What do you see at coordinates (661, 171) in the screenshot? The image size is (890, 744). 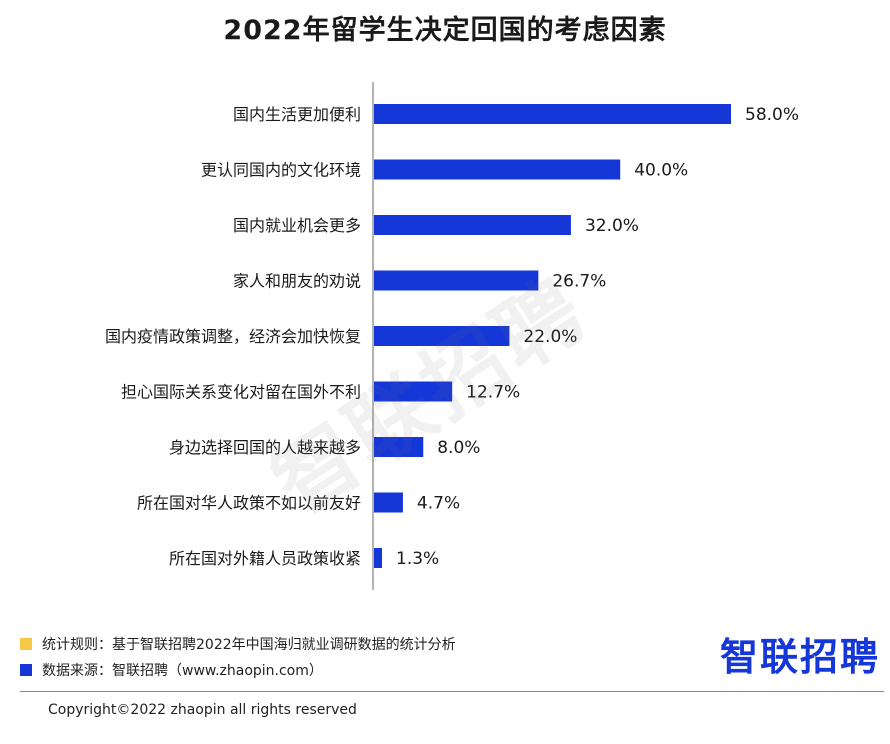 I see `value-label: 40.0%` at bounding box center [661, 171].